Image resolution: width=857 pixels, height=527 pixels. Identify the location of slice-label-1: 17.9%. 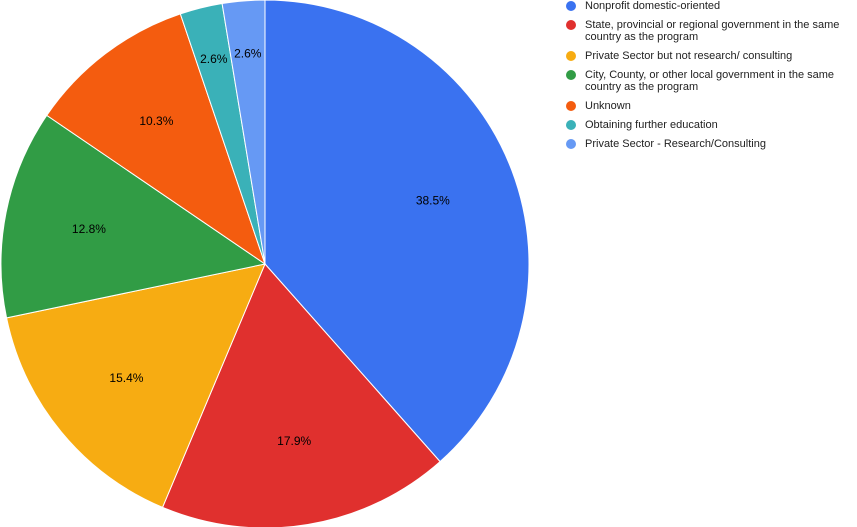
(294, 441).